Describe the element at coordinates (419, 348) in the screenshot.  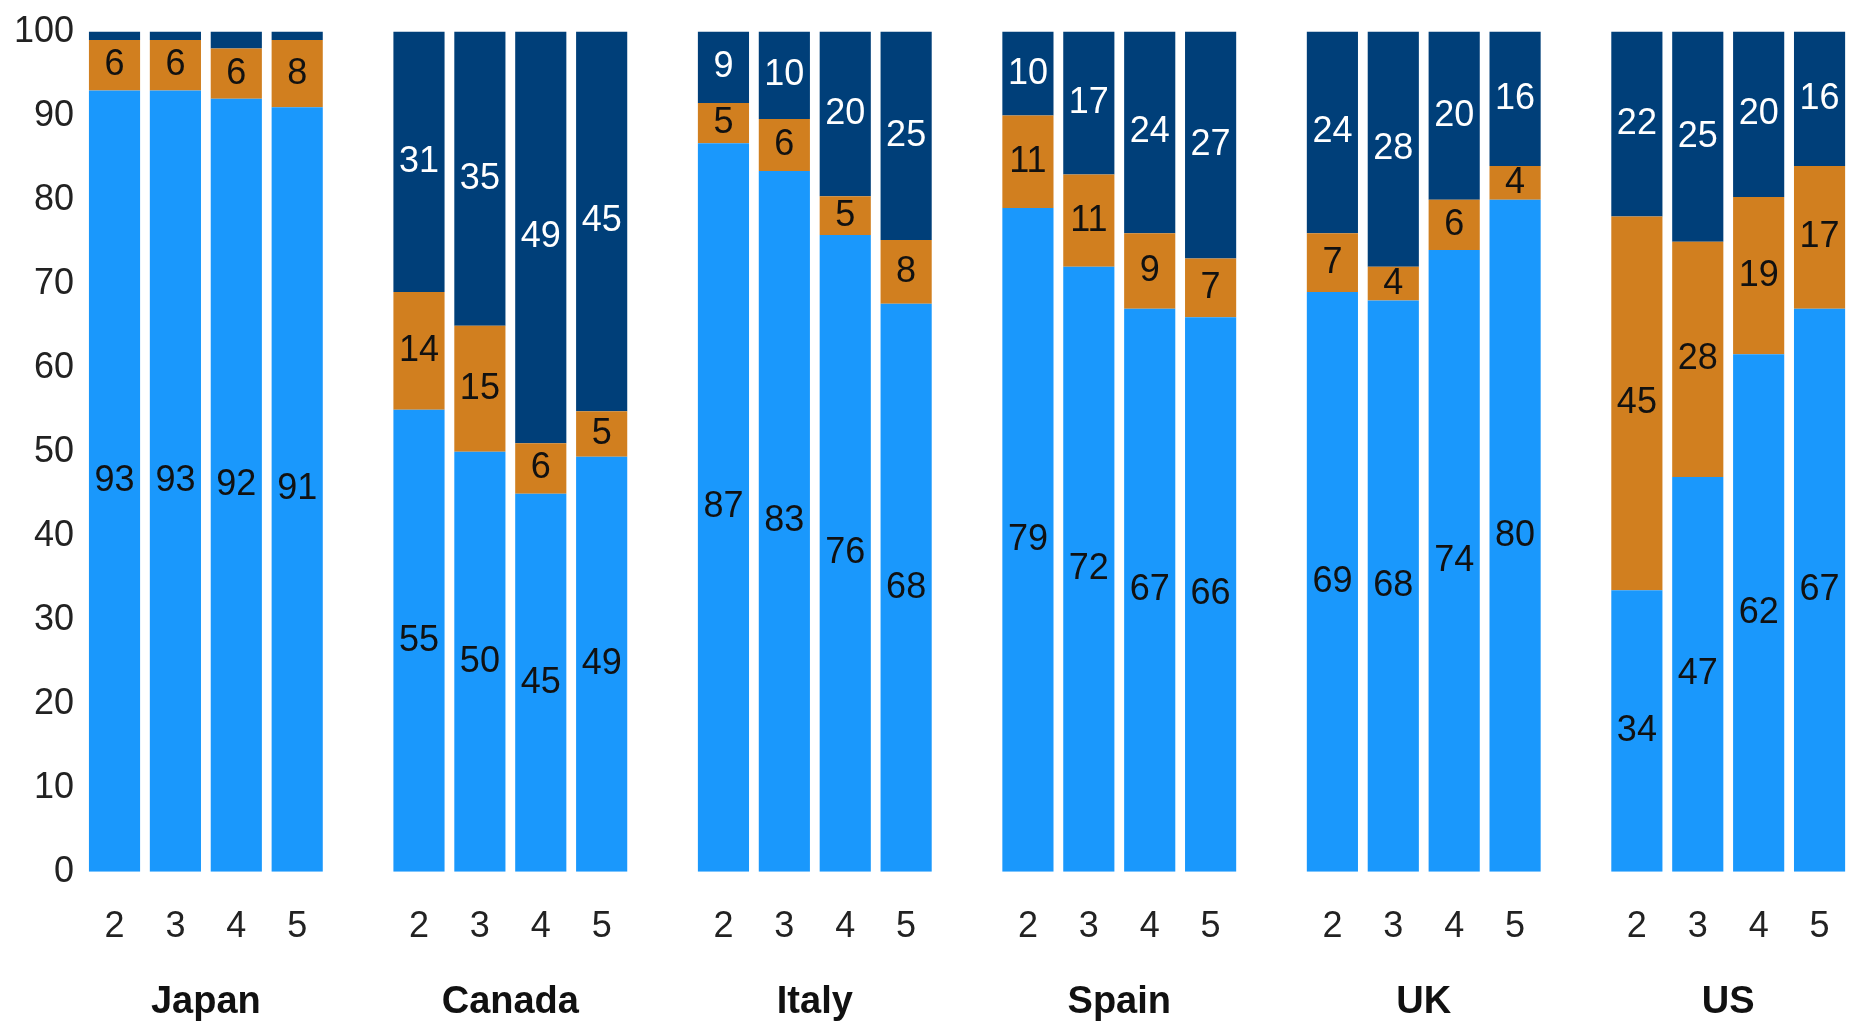
I see `data-label: 14` at that location.